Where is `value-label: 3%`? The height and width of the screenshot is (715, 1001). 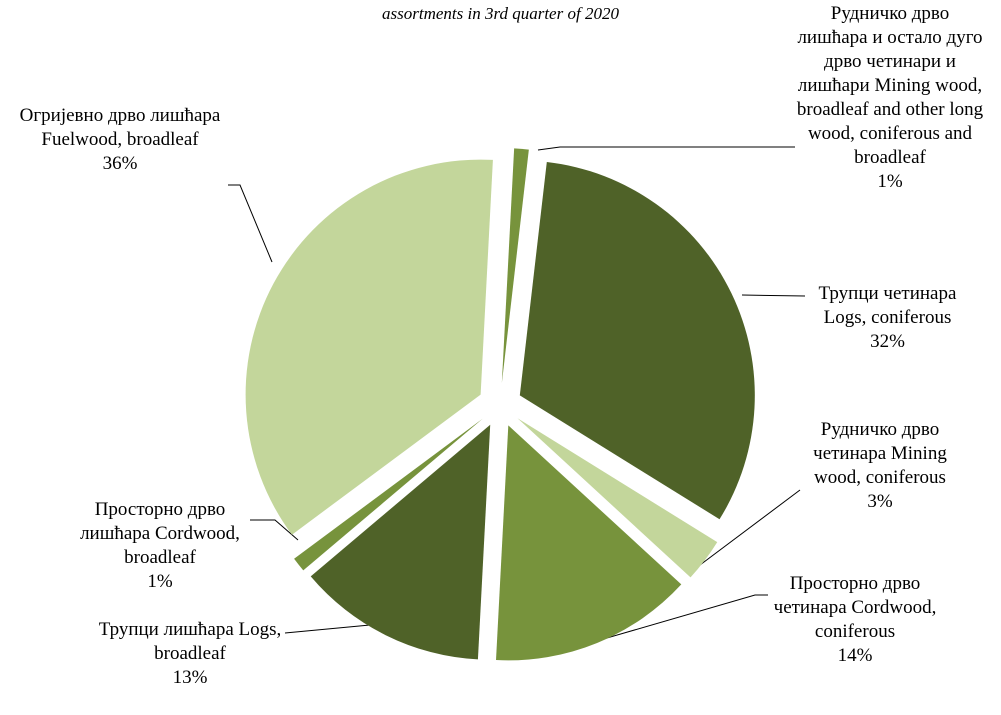 value-label: 3% is located at coordinates (880, 501).